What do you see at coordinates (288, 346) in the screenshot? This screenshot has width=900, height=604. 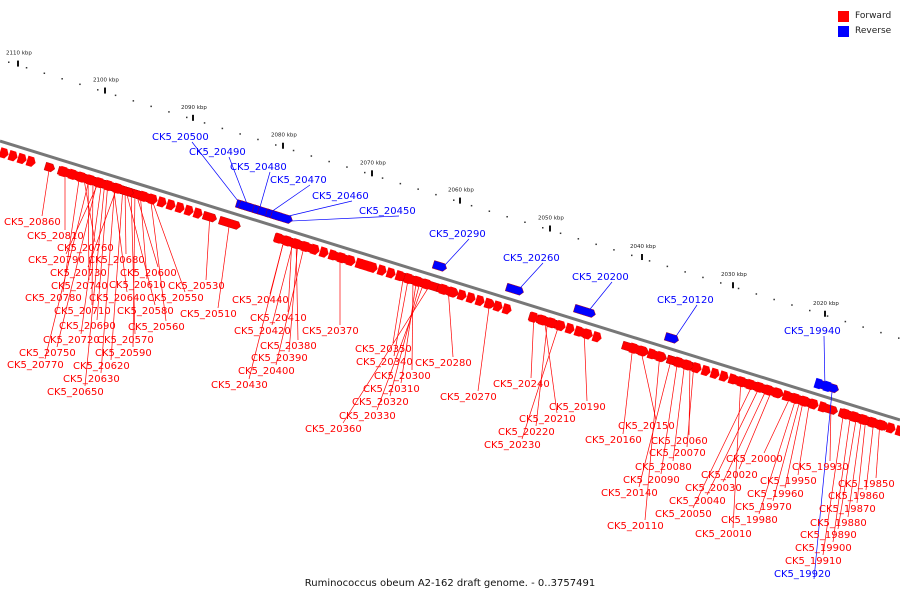 I see `gene-label: CK5_20380` at bounding box center [288, 346].